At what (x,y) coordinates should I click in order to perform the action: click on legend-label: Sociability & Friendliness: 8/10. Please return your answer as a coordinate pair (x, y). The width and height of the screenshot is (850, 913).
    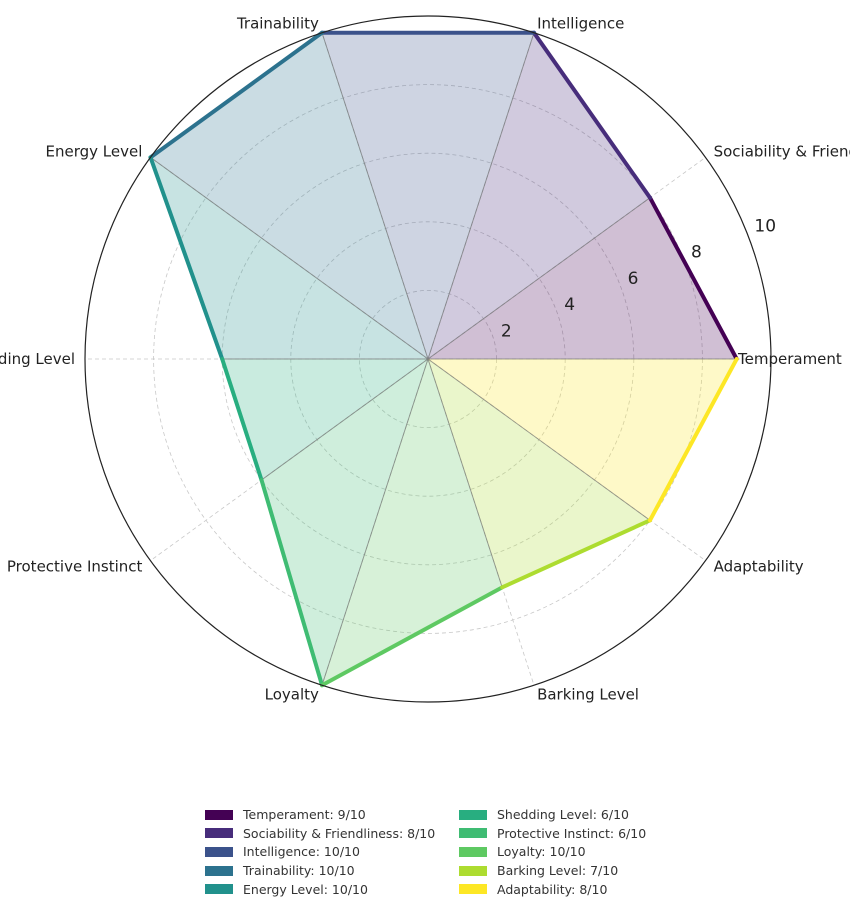
    Looking at the image, I should click on (339, 833).